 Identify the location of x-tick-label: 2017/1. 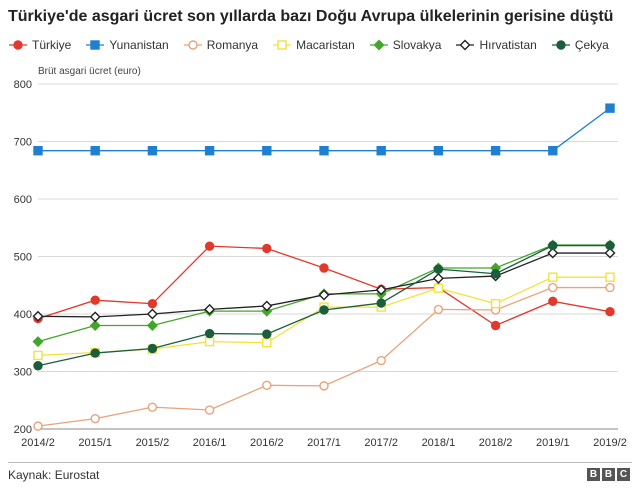
(324, 443).